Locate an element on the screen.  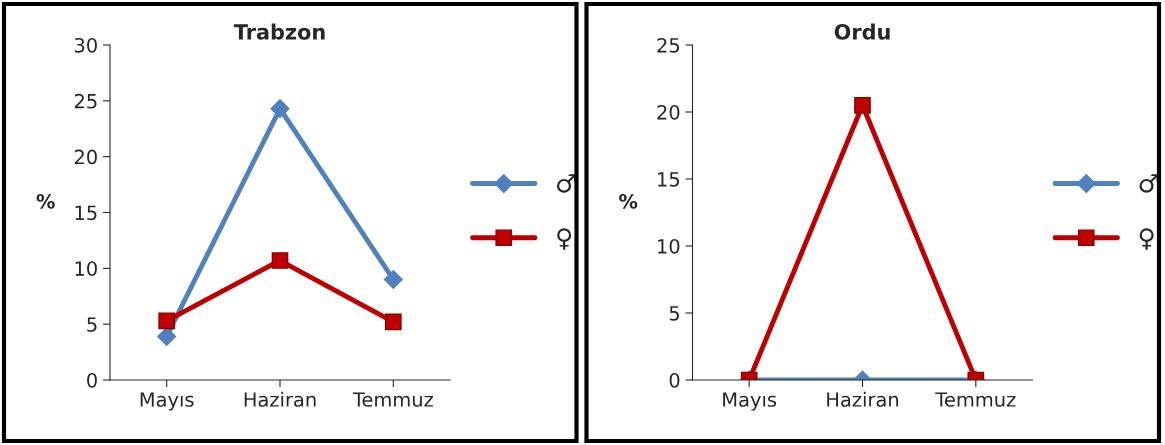
chart-title: Ordu is located at coordinates (862, 31).